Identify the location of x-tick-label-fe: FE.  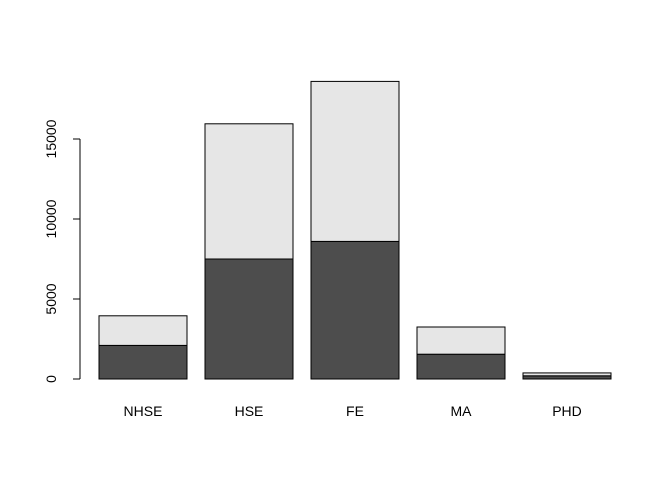
(355, 411).